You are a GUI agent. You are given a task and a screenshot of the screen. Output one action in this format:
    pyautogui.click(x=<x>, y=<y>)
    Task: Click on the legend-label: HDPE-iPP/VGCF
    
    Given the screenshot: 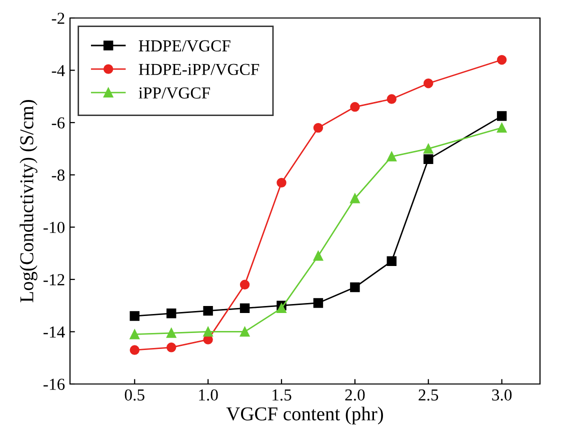 What is the action you would take?
    pyautogui.click(x=199, y=70)
    